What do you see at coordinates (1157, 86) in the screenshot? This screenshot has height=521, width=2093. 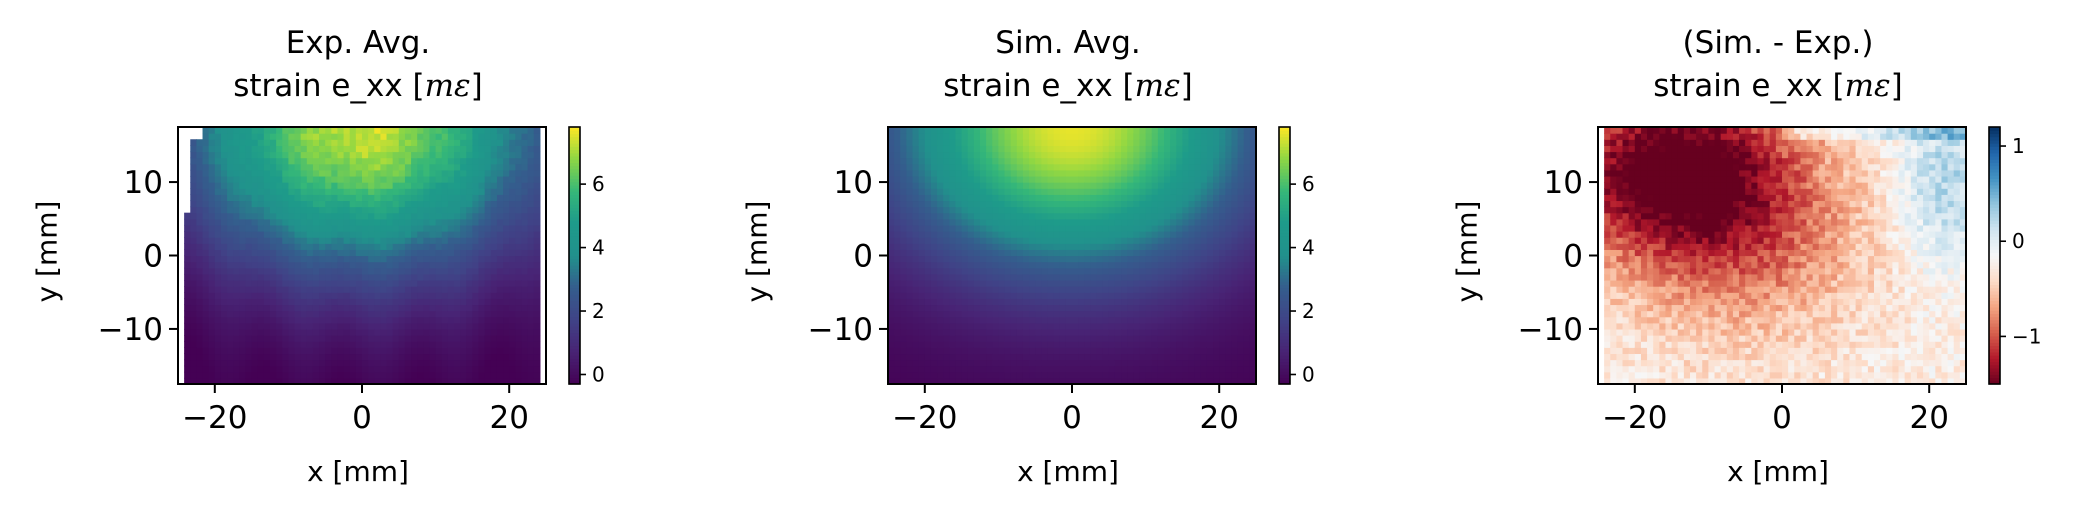 I see `subtitle-unit: mε` at bounding box center [1157, 86].